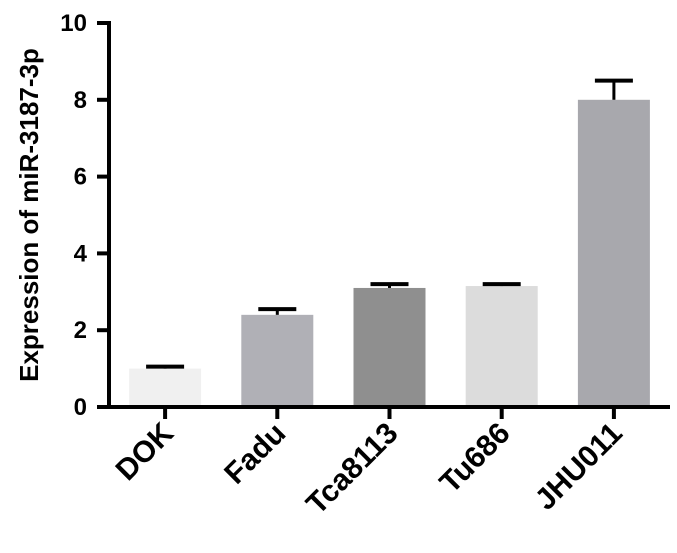 This screenshot has height=553, width=677. What do you see at coordinates (501, 346) in the screenshot?
I see `bar-tu686` at bounding box center [501, 346].